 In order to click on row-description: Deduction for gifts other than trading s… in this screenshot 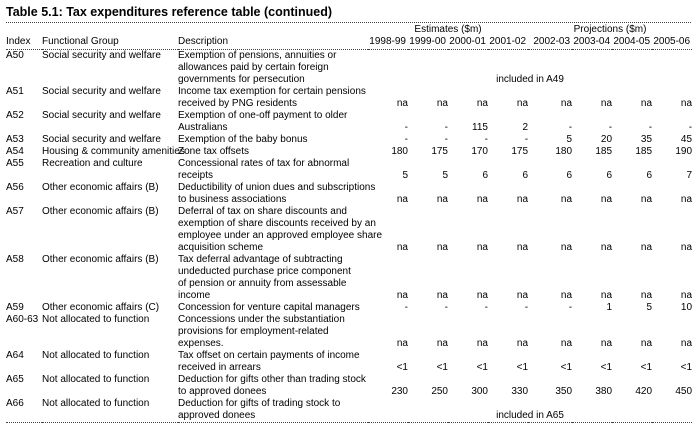, I will do `click(272, 385)`.